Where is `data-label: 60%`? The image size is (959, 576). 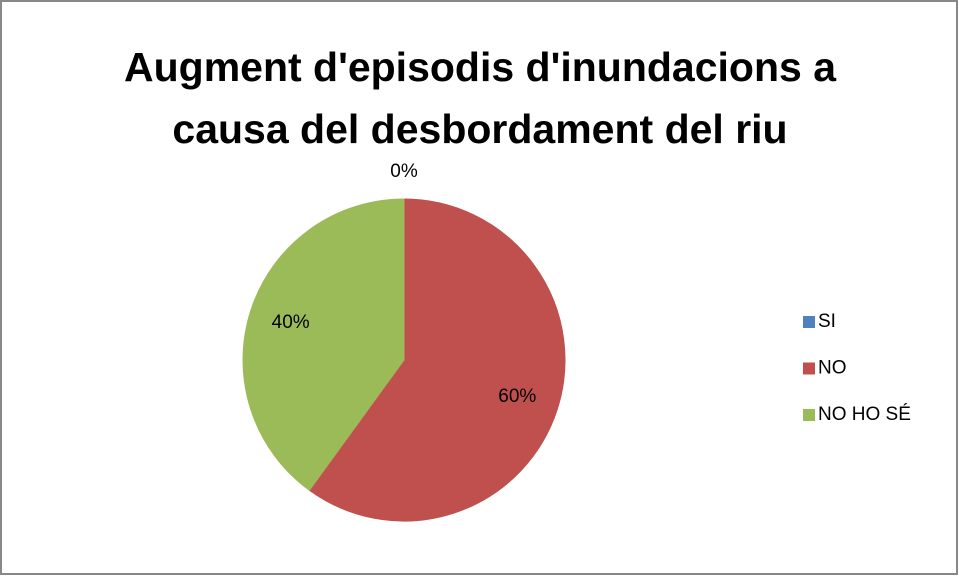
data-label: 60% is located at coordinates (517, 396).